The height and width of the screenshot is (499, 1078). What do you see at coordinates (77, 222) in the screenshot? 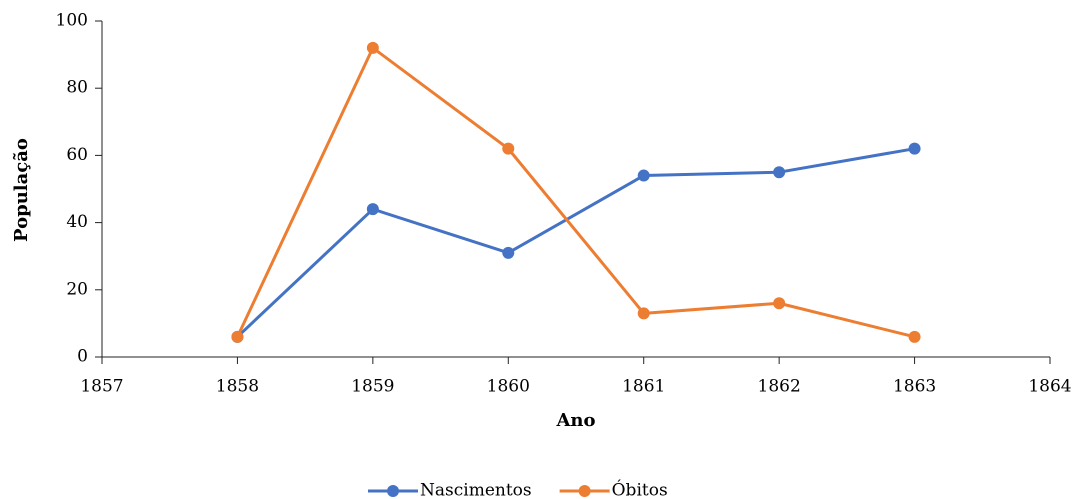
I see `y-tick-label: 40` at bounding box center [77, 222].